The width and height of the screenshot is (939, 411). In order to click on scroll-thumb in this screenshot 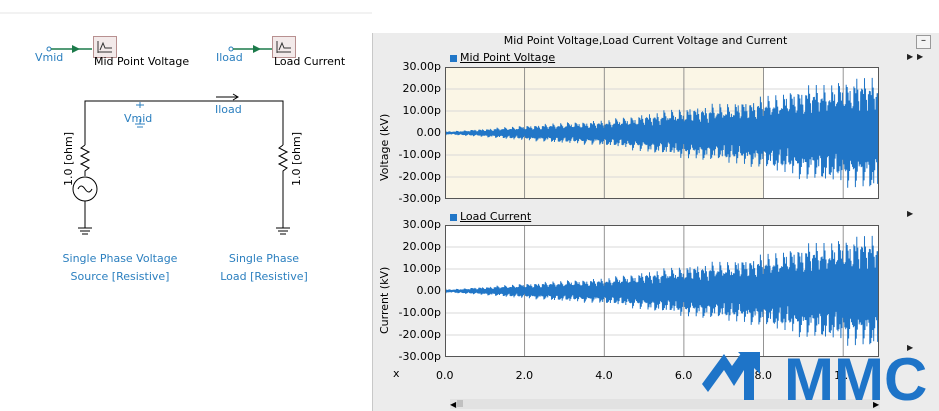, I will do `click(460, 403)`.